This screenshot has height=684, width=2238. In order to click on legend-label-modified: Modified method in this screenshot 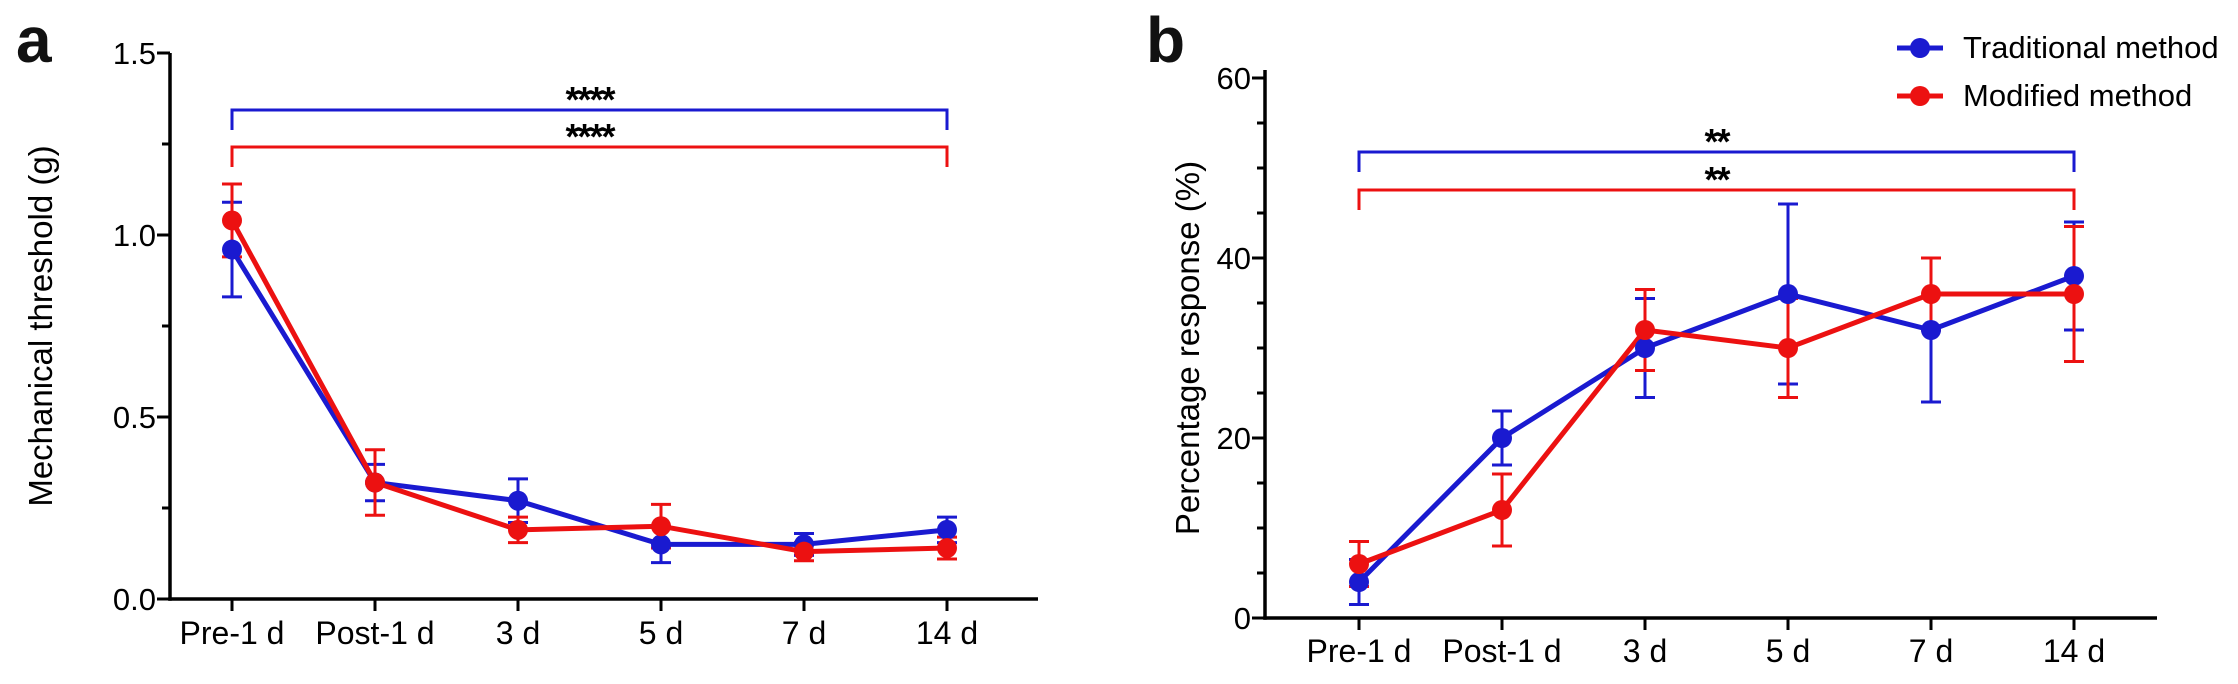, I will do `click(2078, 95)`.